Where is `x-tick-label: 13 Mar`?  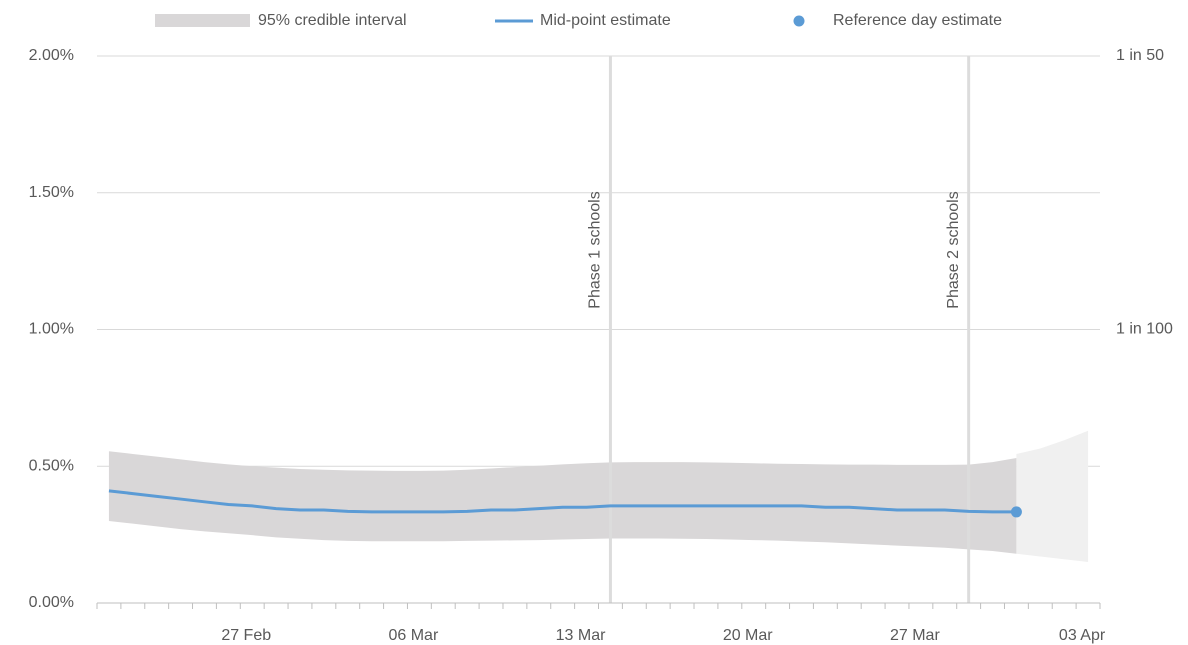 x-tick-label: 13 Mar is located at coordinates (581, 635).